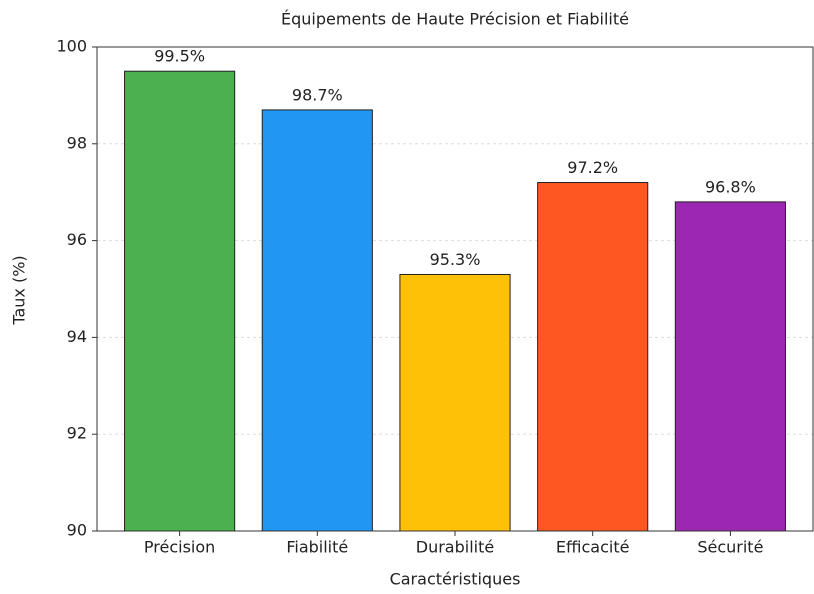 The width and height of the screenshot is (814, 594). I want to click on y-axis-label: Taux (%), so click(19, 290).